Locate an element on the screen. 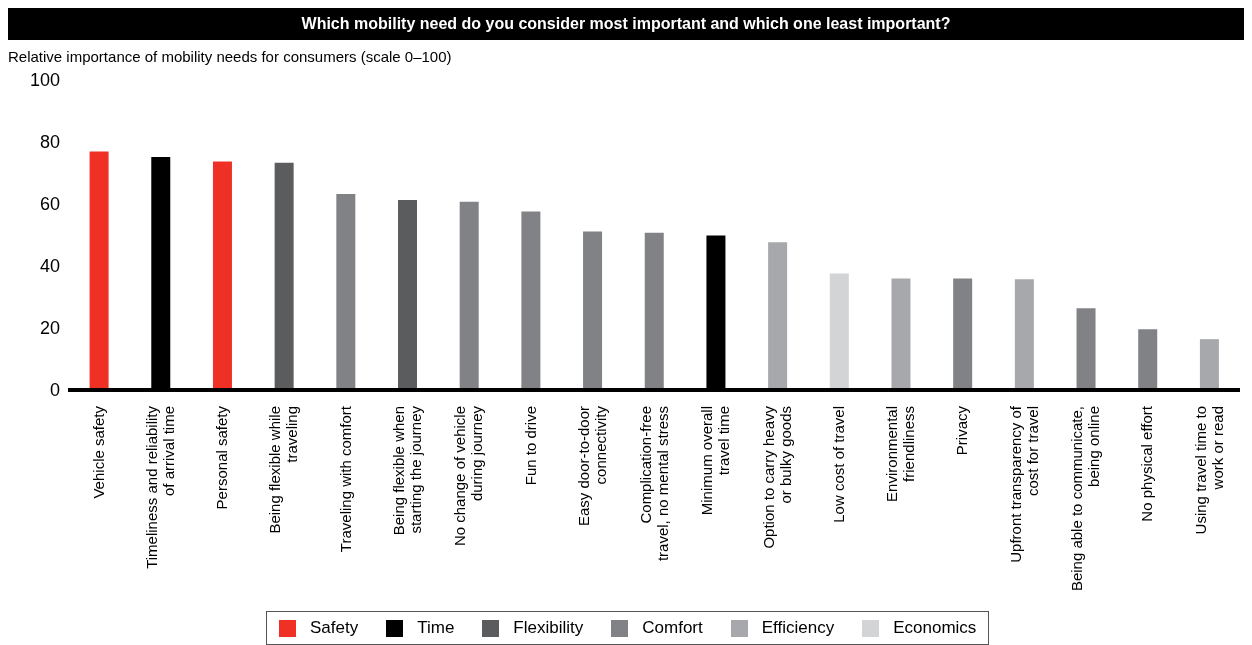 This screenshot has width=1252, height=645. x-tick-label: No physical effort is located at coordinates (1147, 463).